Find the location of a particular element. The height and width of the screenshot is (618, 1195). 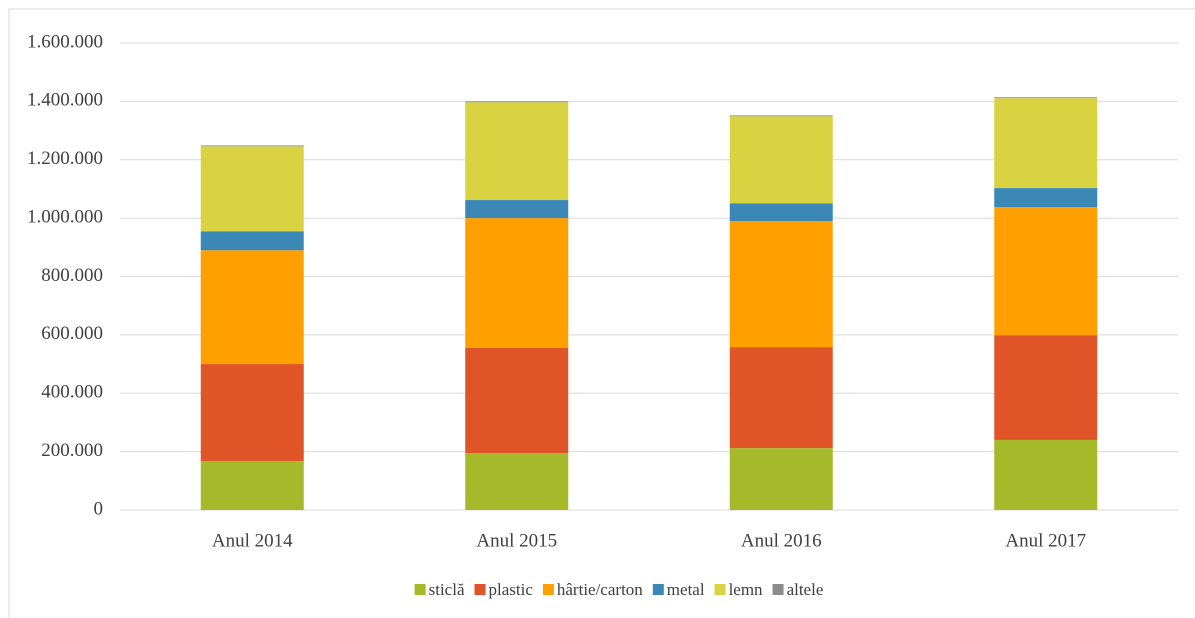

y-tick-label: 200.000 is located at coordinates (72, 450).